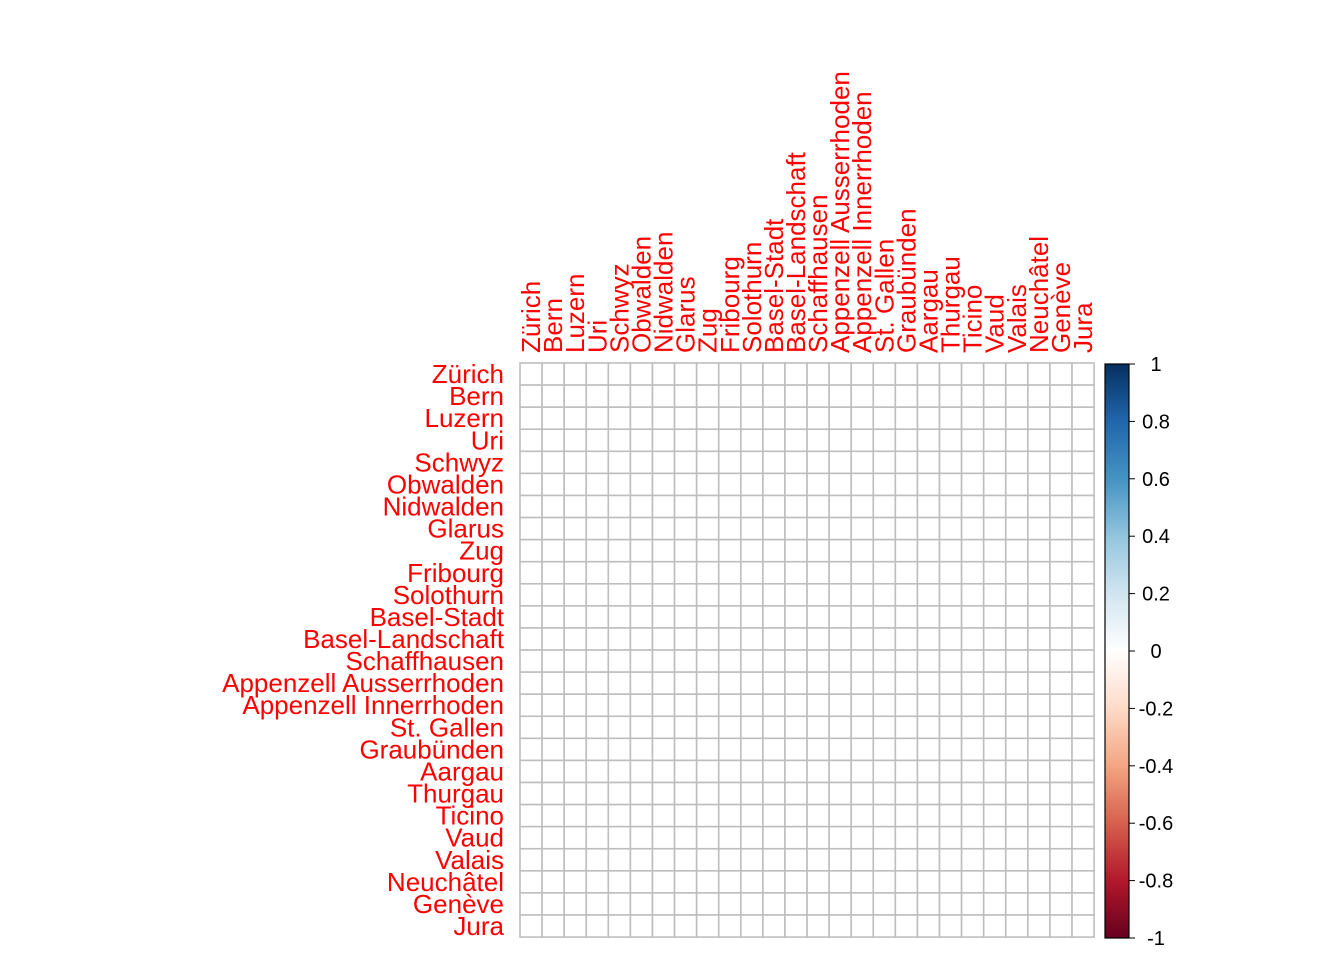 Image resolution: width=1344 pixels, height=960 pixels. Describe the element at coordinates (884, 296) in the screenshot. I see `column-label: St. Gallen` at that location.